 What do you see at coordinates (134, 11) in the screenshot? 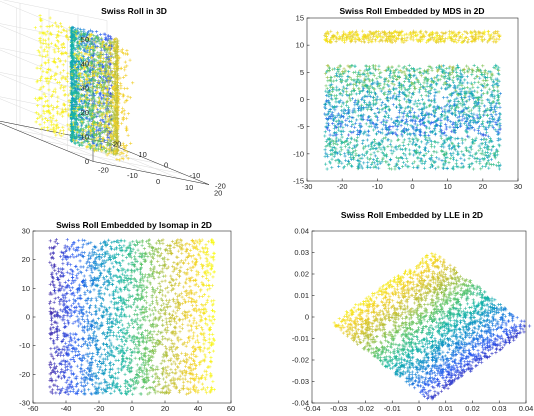
I see `title-3d: Swiss Roll in 3D` at bounding box center [134, 11].